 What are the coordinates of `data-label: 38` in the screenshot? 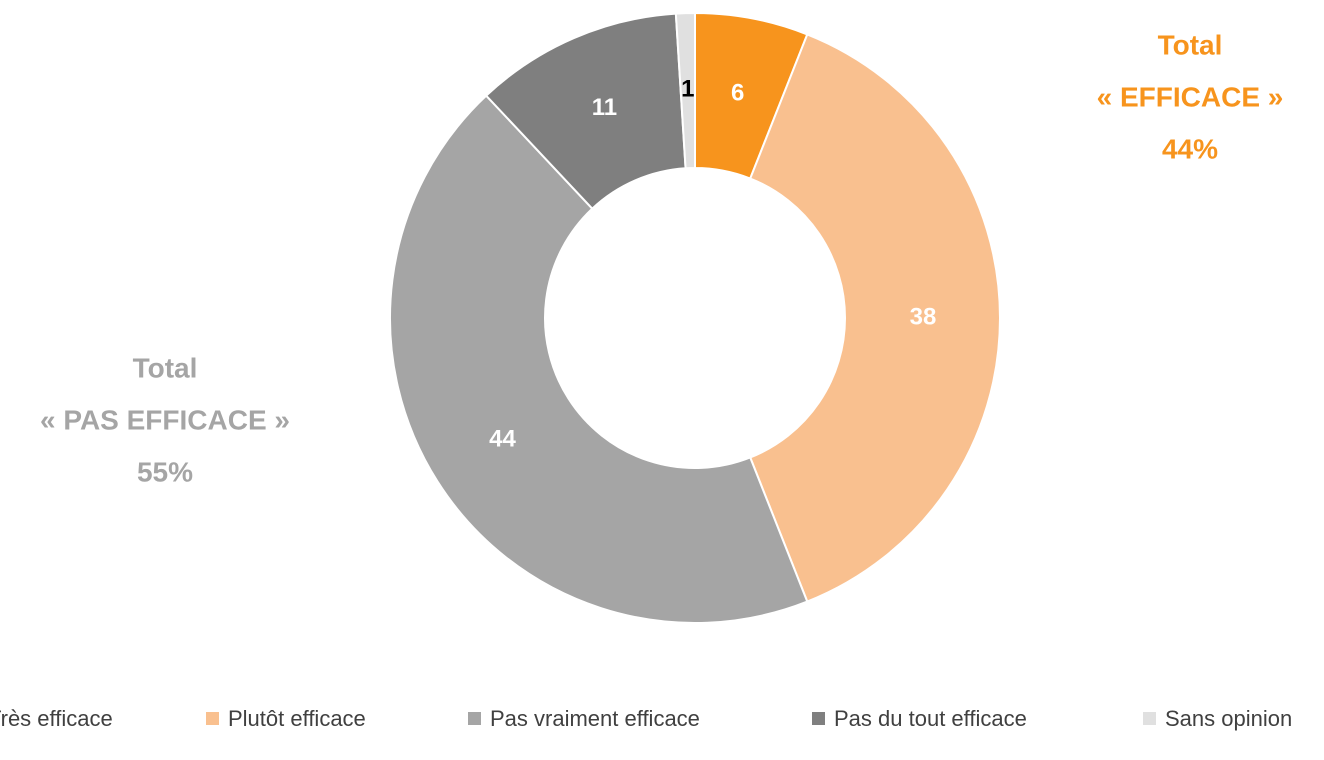 It's located at (923, 316).